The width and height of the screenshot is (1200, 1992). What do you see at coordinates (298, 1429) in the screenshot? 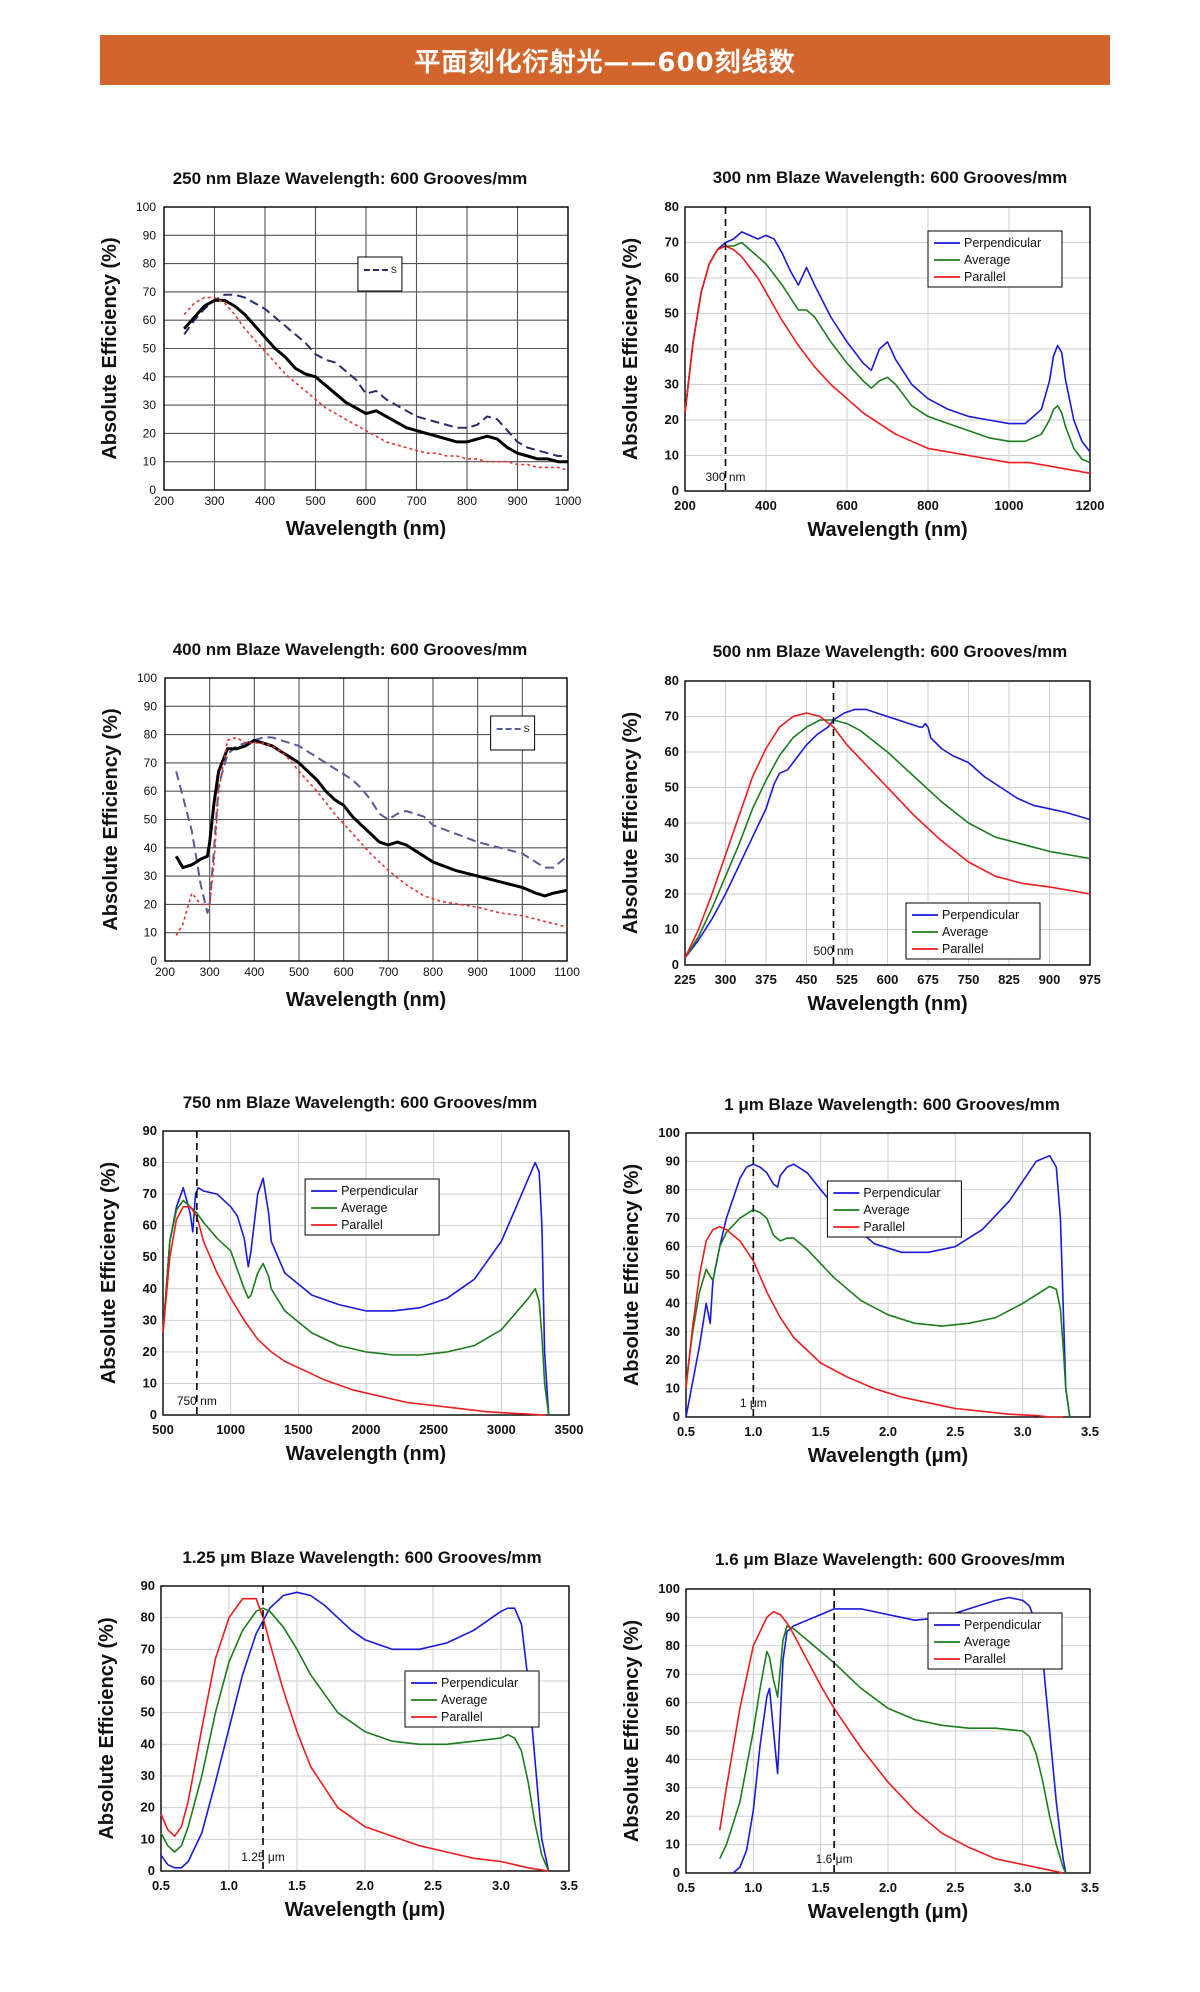
I see `x-tick-label: 1500` at bounding box center [298, 1429].